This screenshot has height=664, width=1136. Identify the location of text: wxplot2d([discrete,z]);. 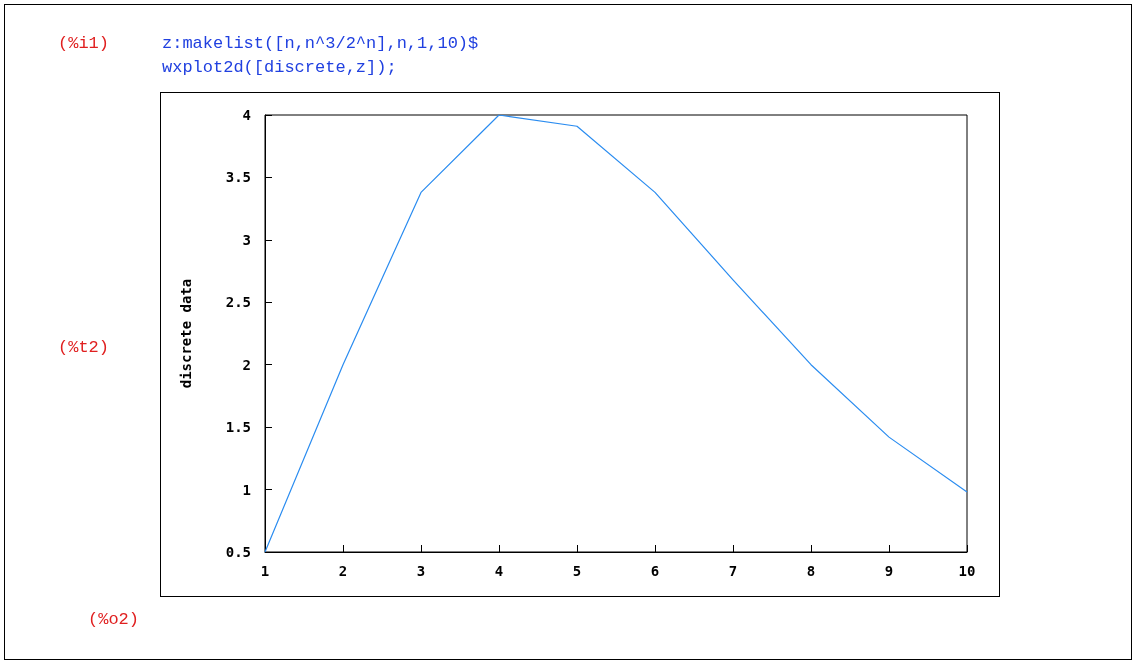
(279, 67).